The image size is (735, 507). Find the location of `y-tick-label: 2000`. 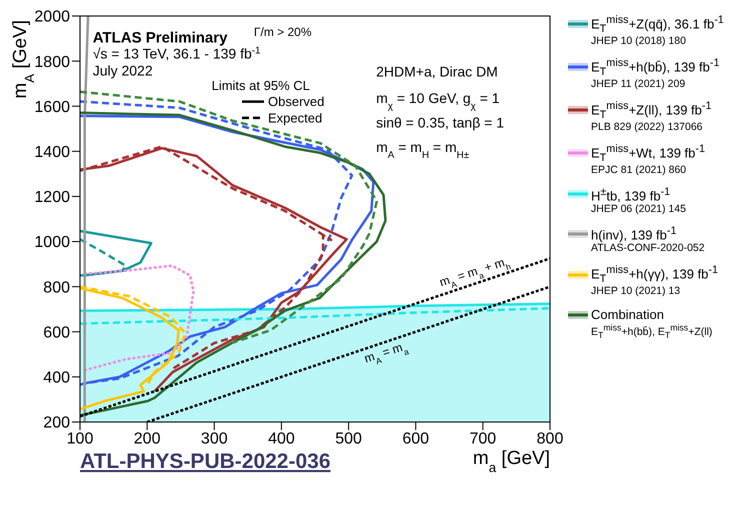

y-tick-label: 2000 is located at coordinates (52, 17).